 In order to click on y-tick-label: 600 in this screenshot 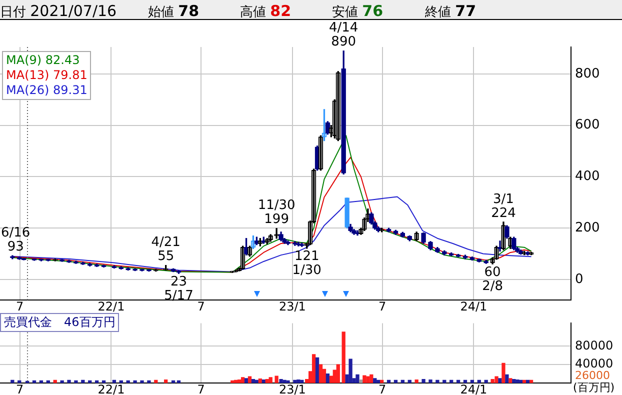, I will do `click(587, 125)`.